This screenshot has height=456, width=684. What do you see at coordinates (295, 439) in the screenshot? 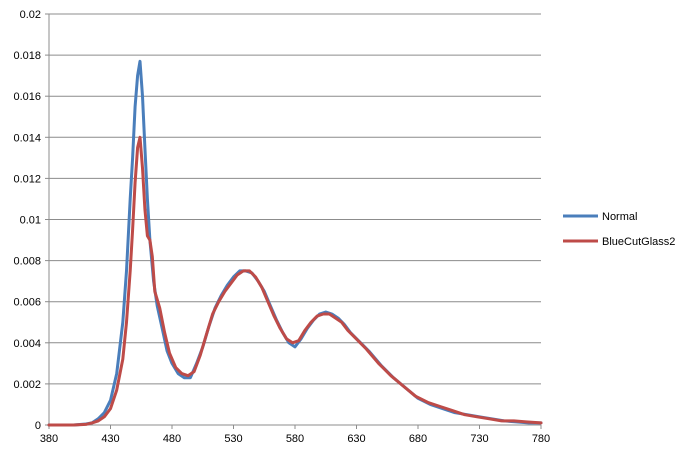
I see `x-tick-label: 580` at bounding box center [295, 439].